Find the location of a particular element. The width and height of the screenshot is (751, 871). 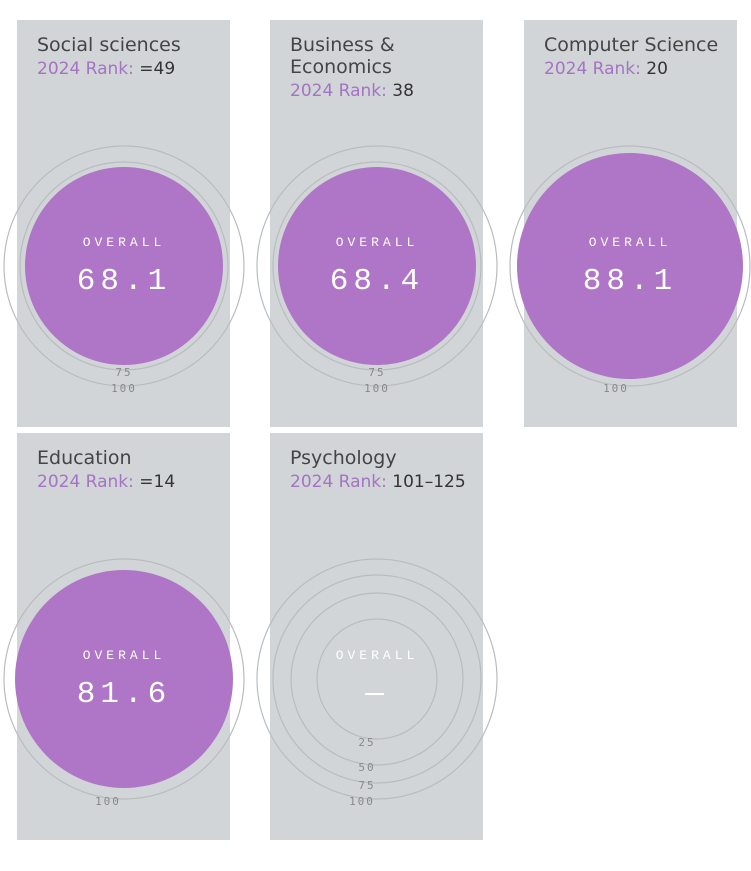

subject-title: Computer Science is located at coordinates (631, 45).